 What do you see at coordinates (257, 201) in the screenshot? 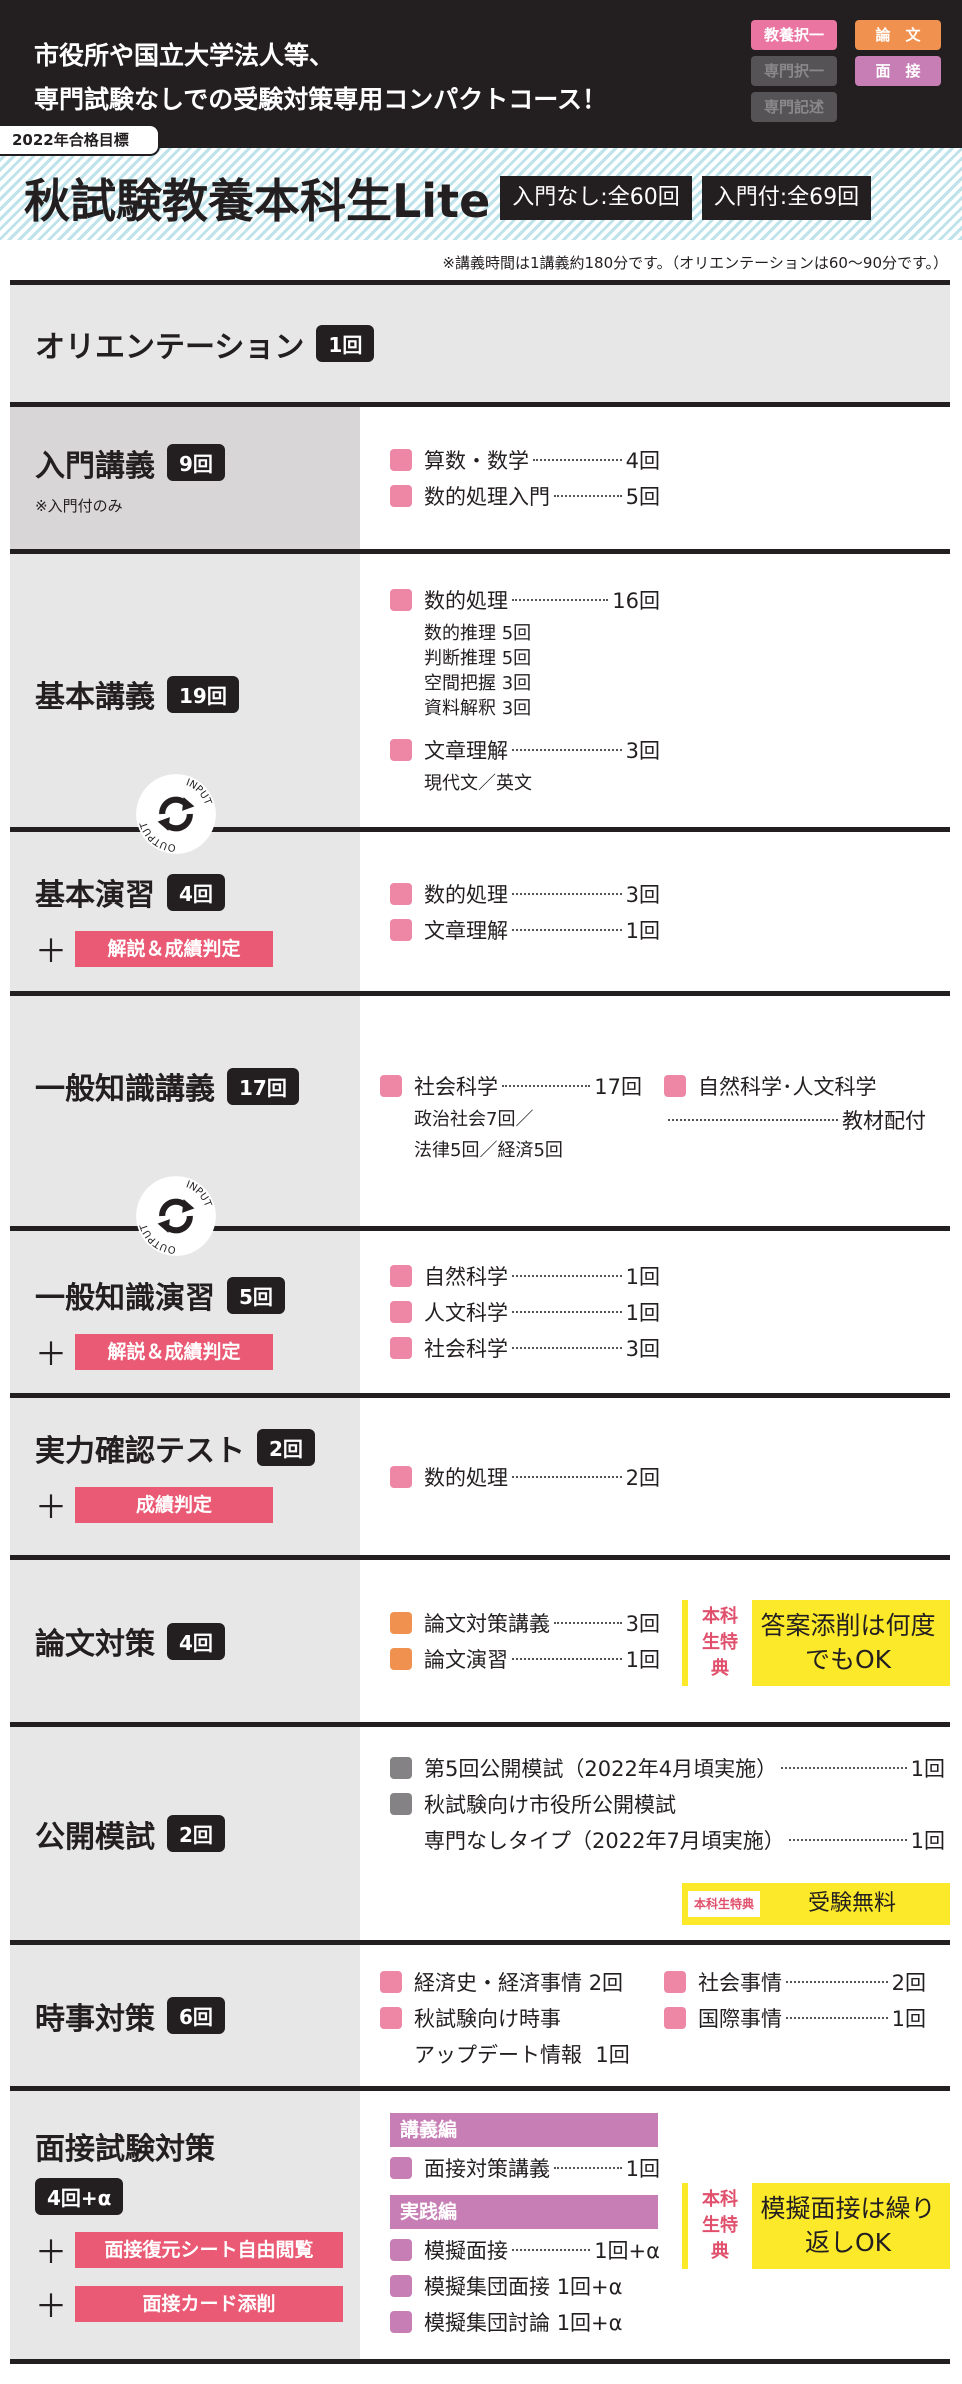
I see `course-title: 秋試験教養本科生Lite` at bounding box center [257, 201].